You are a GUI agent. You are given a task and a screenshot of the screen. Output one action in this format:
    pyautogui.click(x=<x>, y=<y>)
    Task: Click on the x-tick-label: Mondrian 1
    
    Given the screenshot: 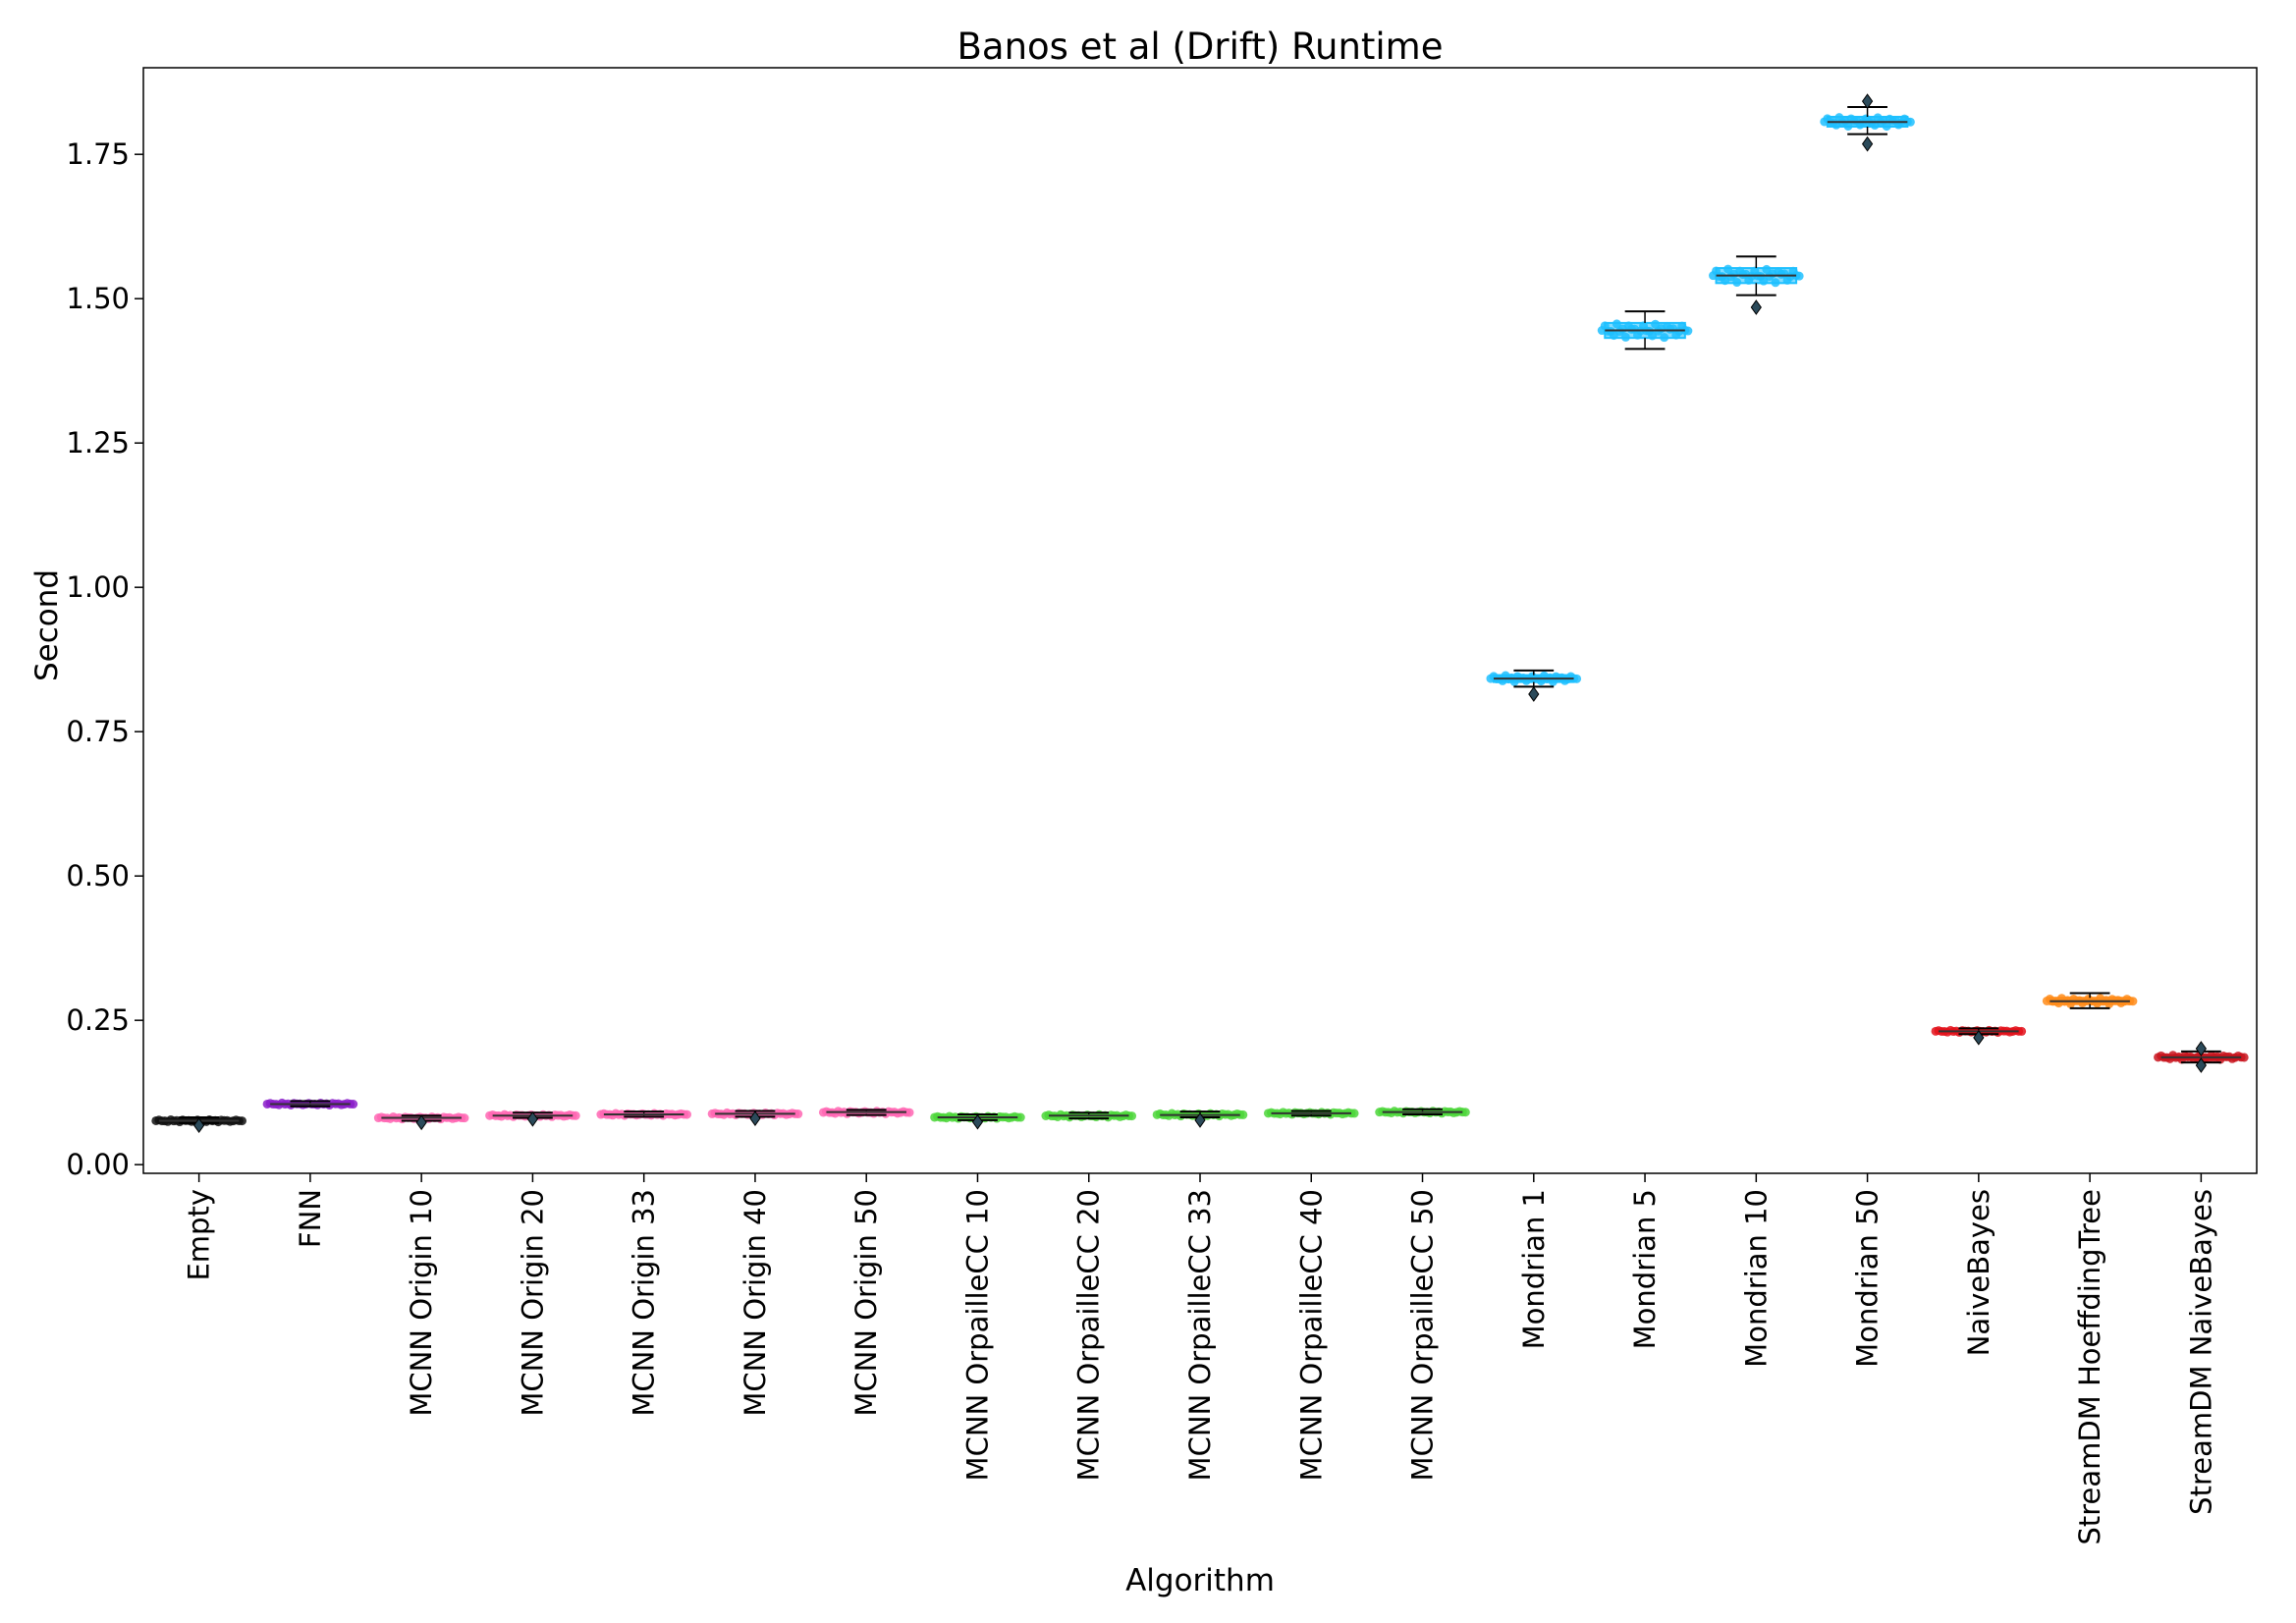 What is the action you would take?
    pyautogui.click(x=1534, y=1269)
    